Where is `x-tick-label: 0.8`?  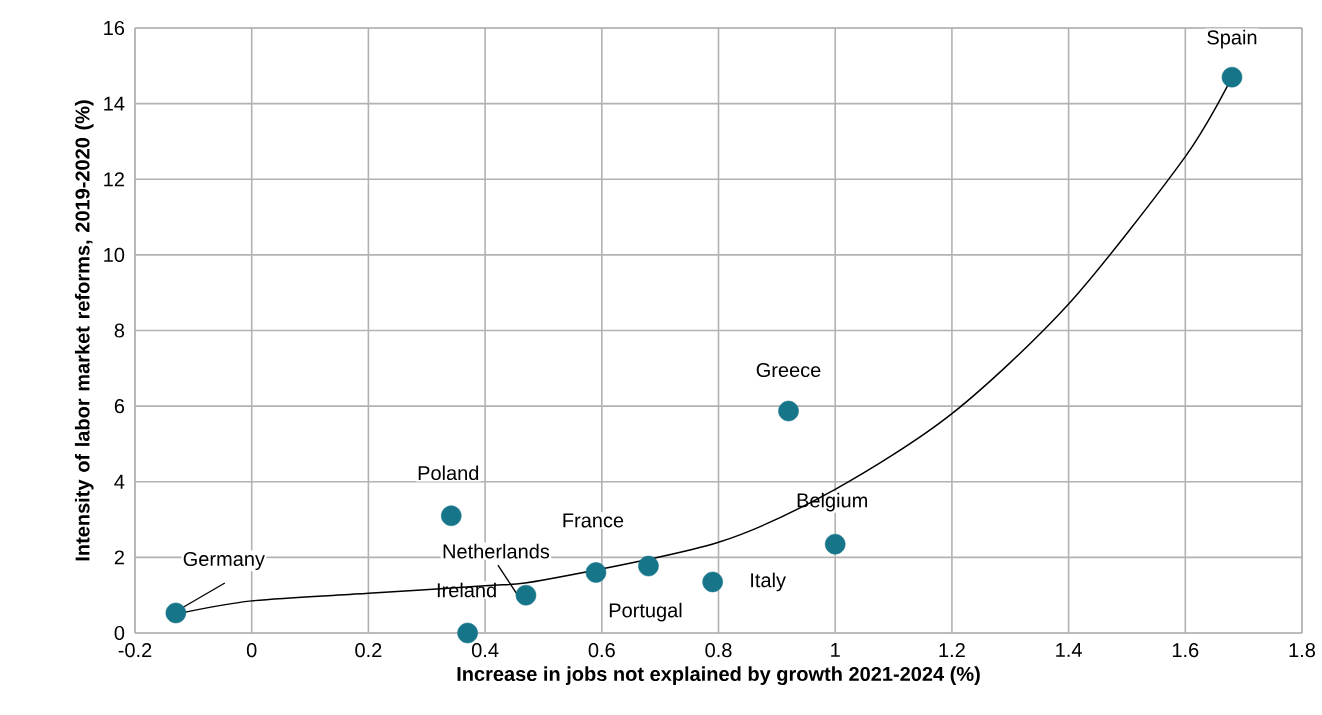 x-tick-label: 0.8 is located at coordinates (718, 650).